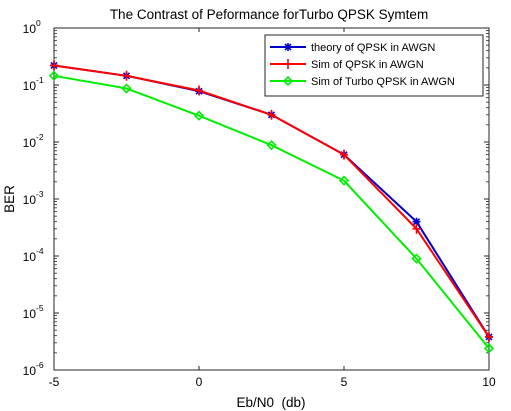 The width and height of the screenshot is (511, 411). Describe the element at coordinates (9, 199) in the screenshot. I see `y-axis-label: BER` at that location.